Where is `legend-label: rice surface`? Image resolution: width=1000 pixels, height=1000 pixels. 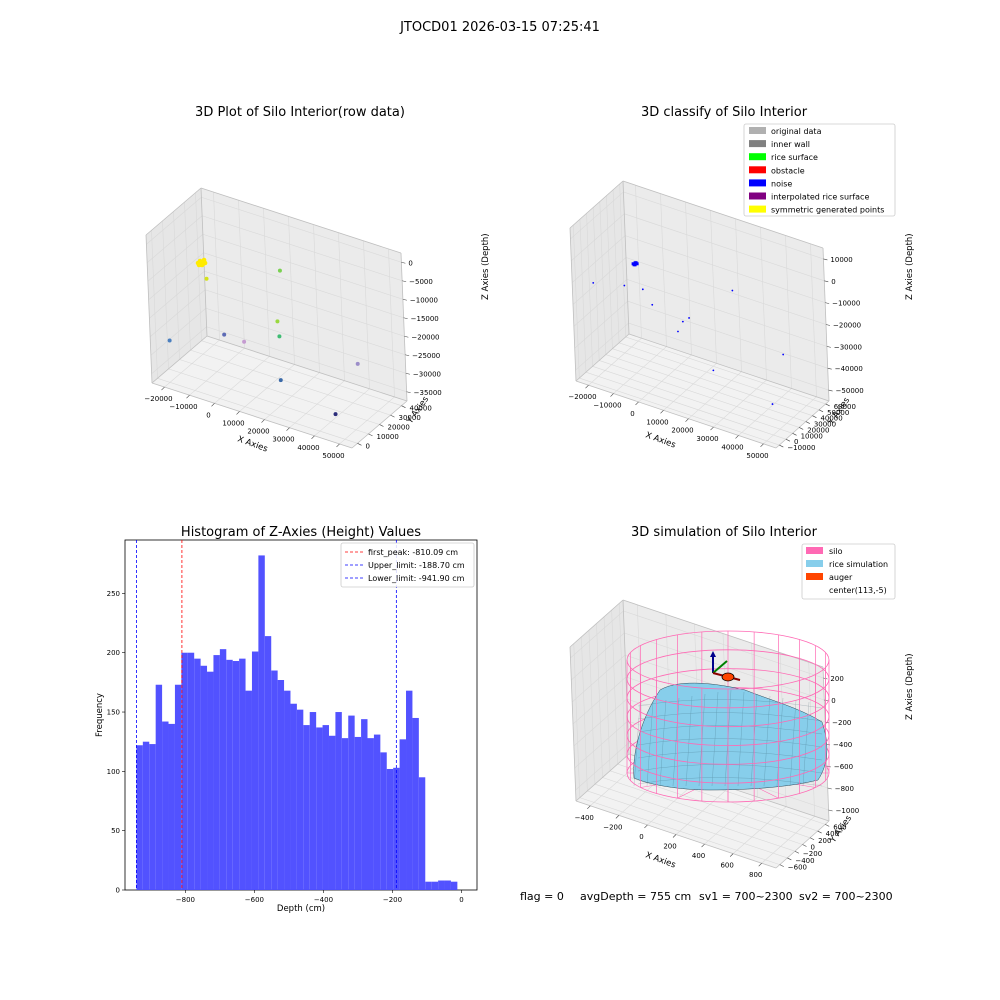 legend-label: rice surface is located at coordinates (794, 157).